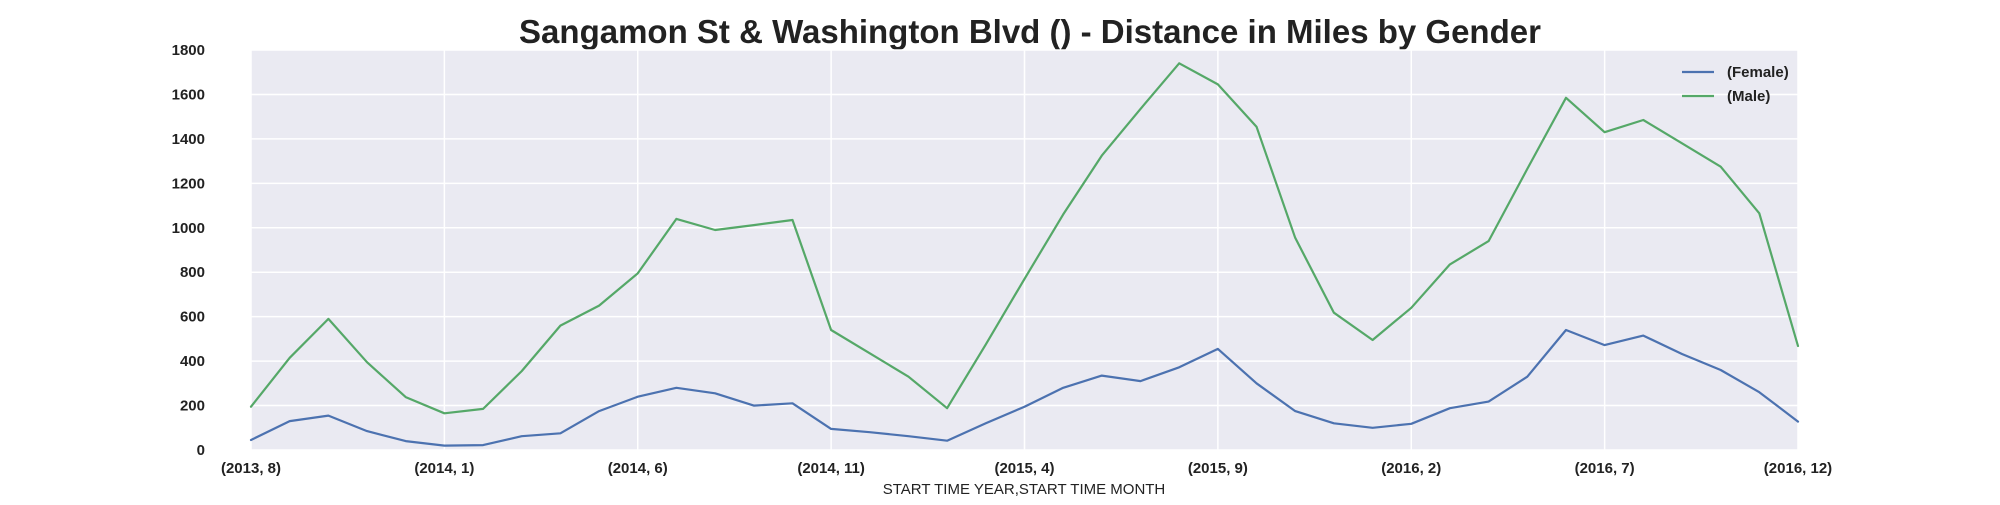  I want to click on y-tick-label: 400, so click(192, 361).